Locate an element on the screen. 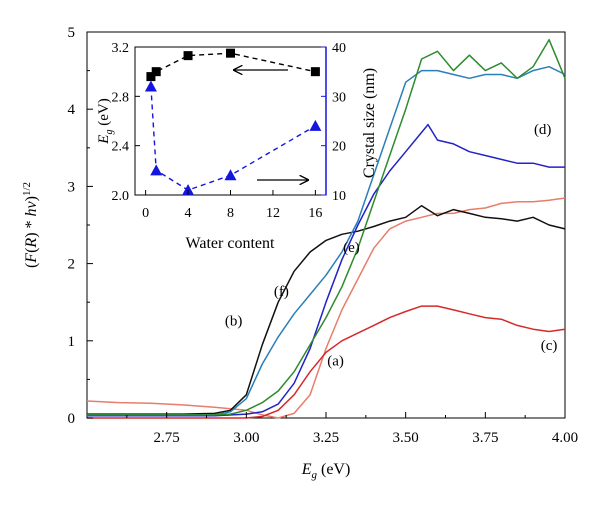 The image size is (600, 506). x-tick-label: 3.50 is located at coordinates (406, 438).